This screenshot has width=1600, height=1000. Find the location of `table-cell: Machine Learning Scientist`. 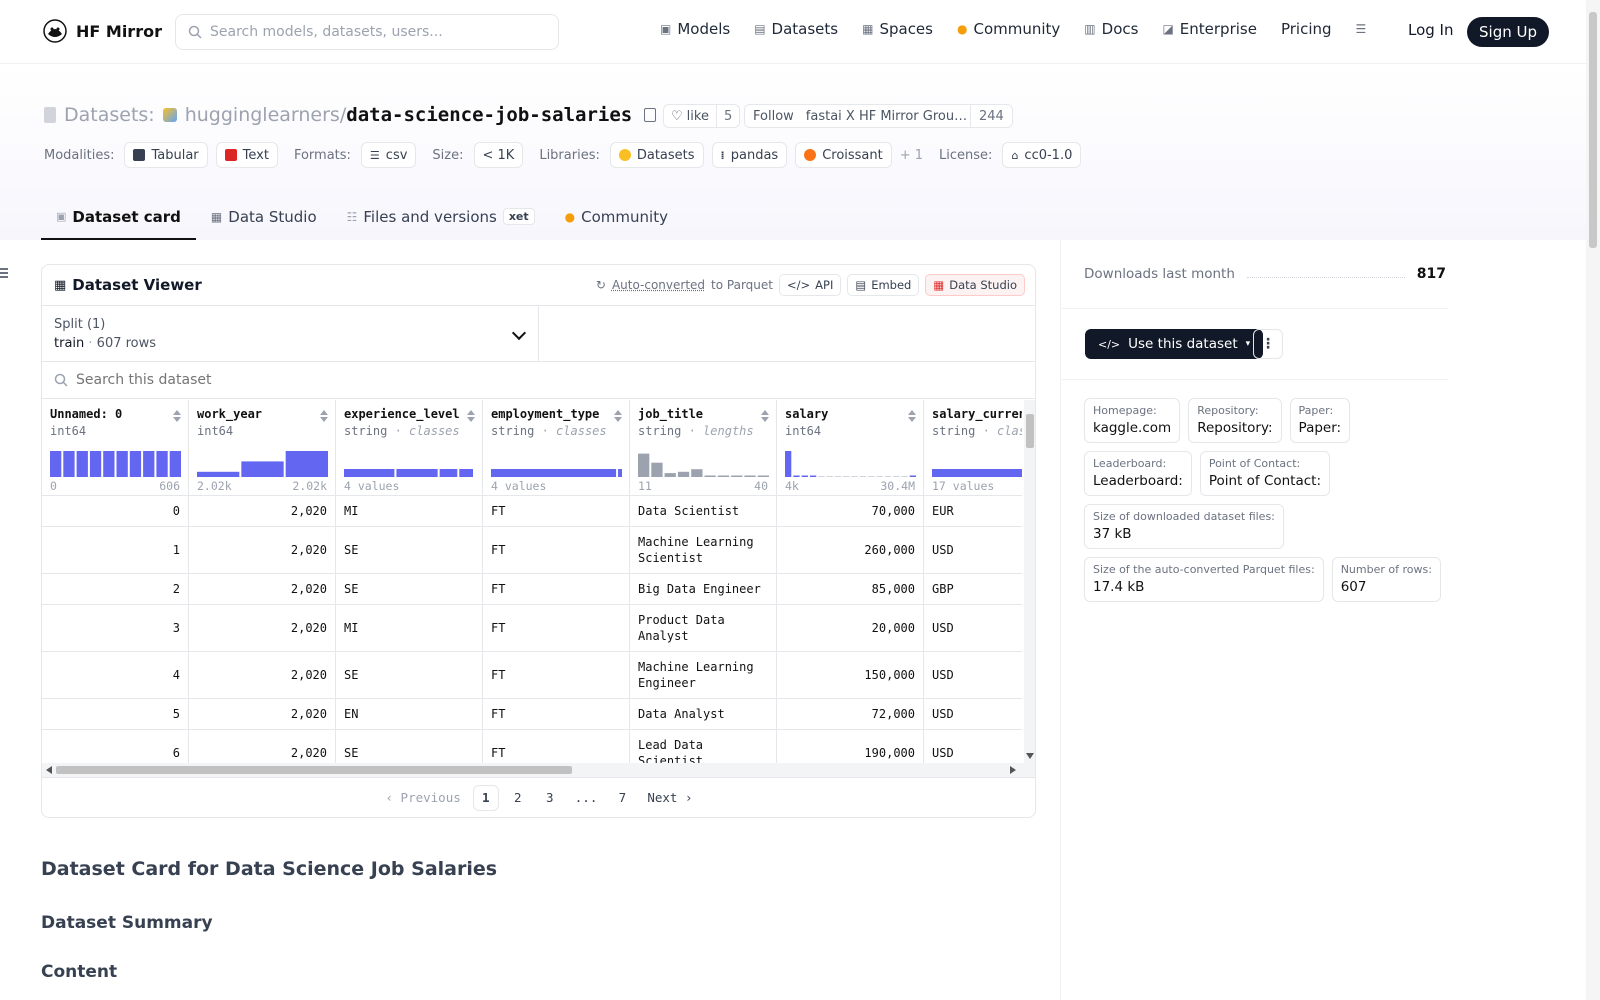

table-cell: Machine Learning Scientist is located at coordinates (703, 550).